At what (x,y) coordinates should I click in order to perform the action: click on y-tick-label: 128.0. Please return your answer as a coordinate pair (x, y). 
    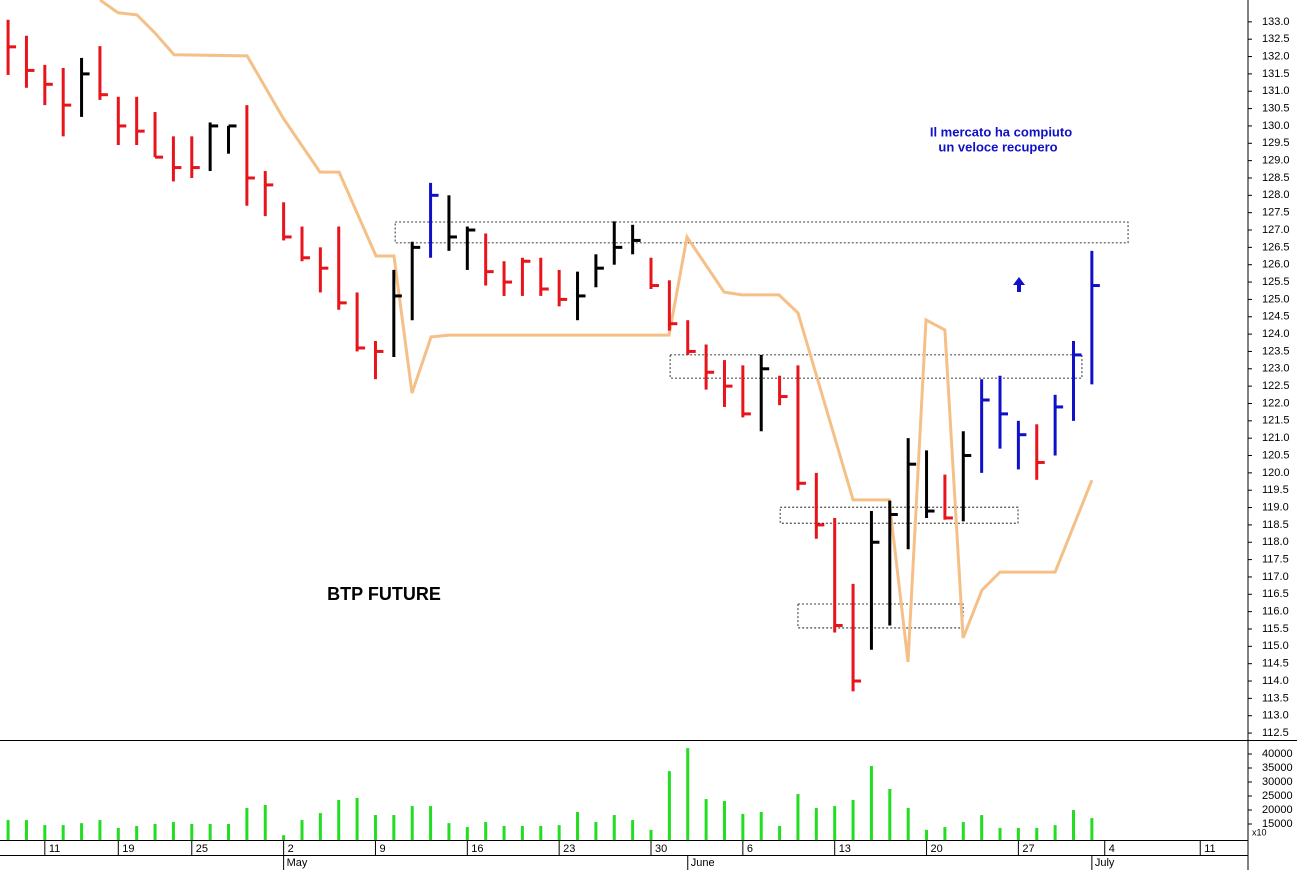
    Looking at the image, I should click on (1276, 195).